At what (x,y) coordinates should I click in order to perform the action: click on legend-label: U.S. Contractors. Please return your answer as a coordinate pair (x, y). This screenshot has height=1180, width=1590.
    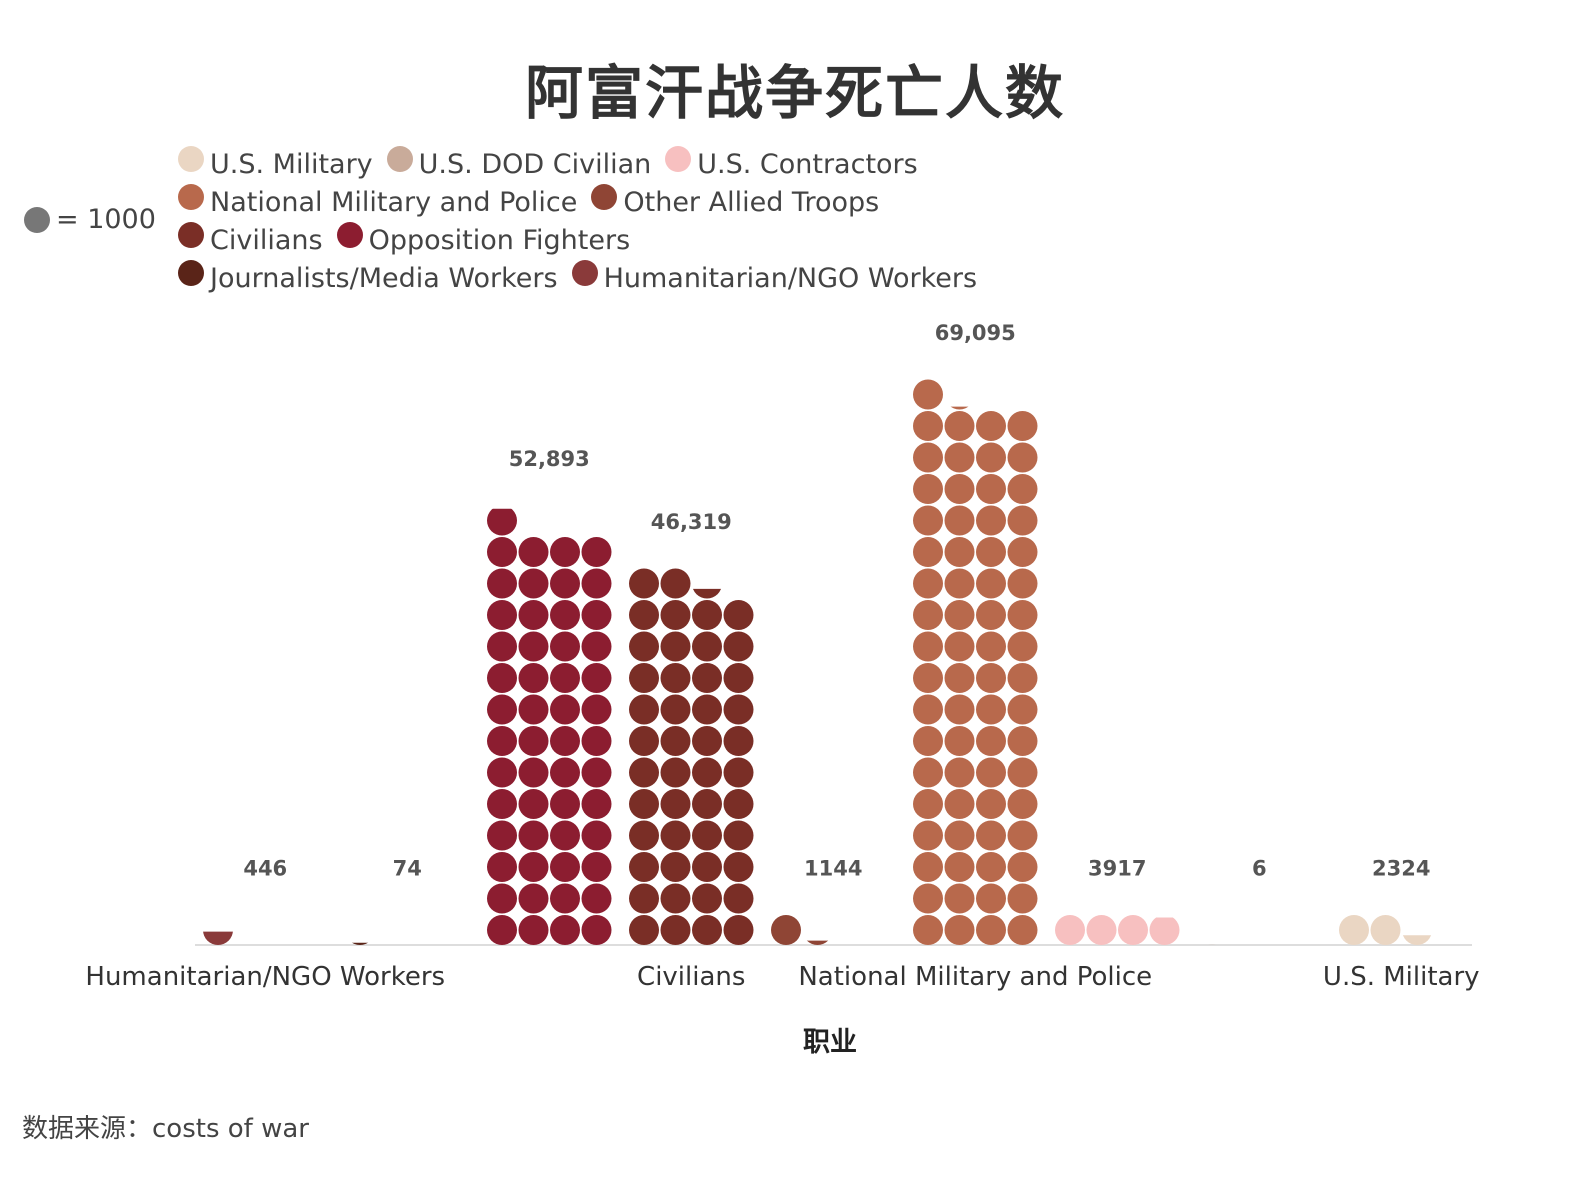
    Looking at the image, I should click on (807, 164).